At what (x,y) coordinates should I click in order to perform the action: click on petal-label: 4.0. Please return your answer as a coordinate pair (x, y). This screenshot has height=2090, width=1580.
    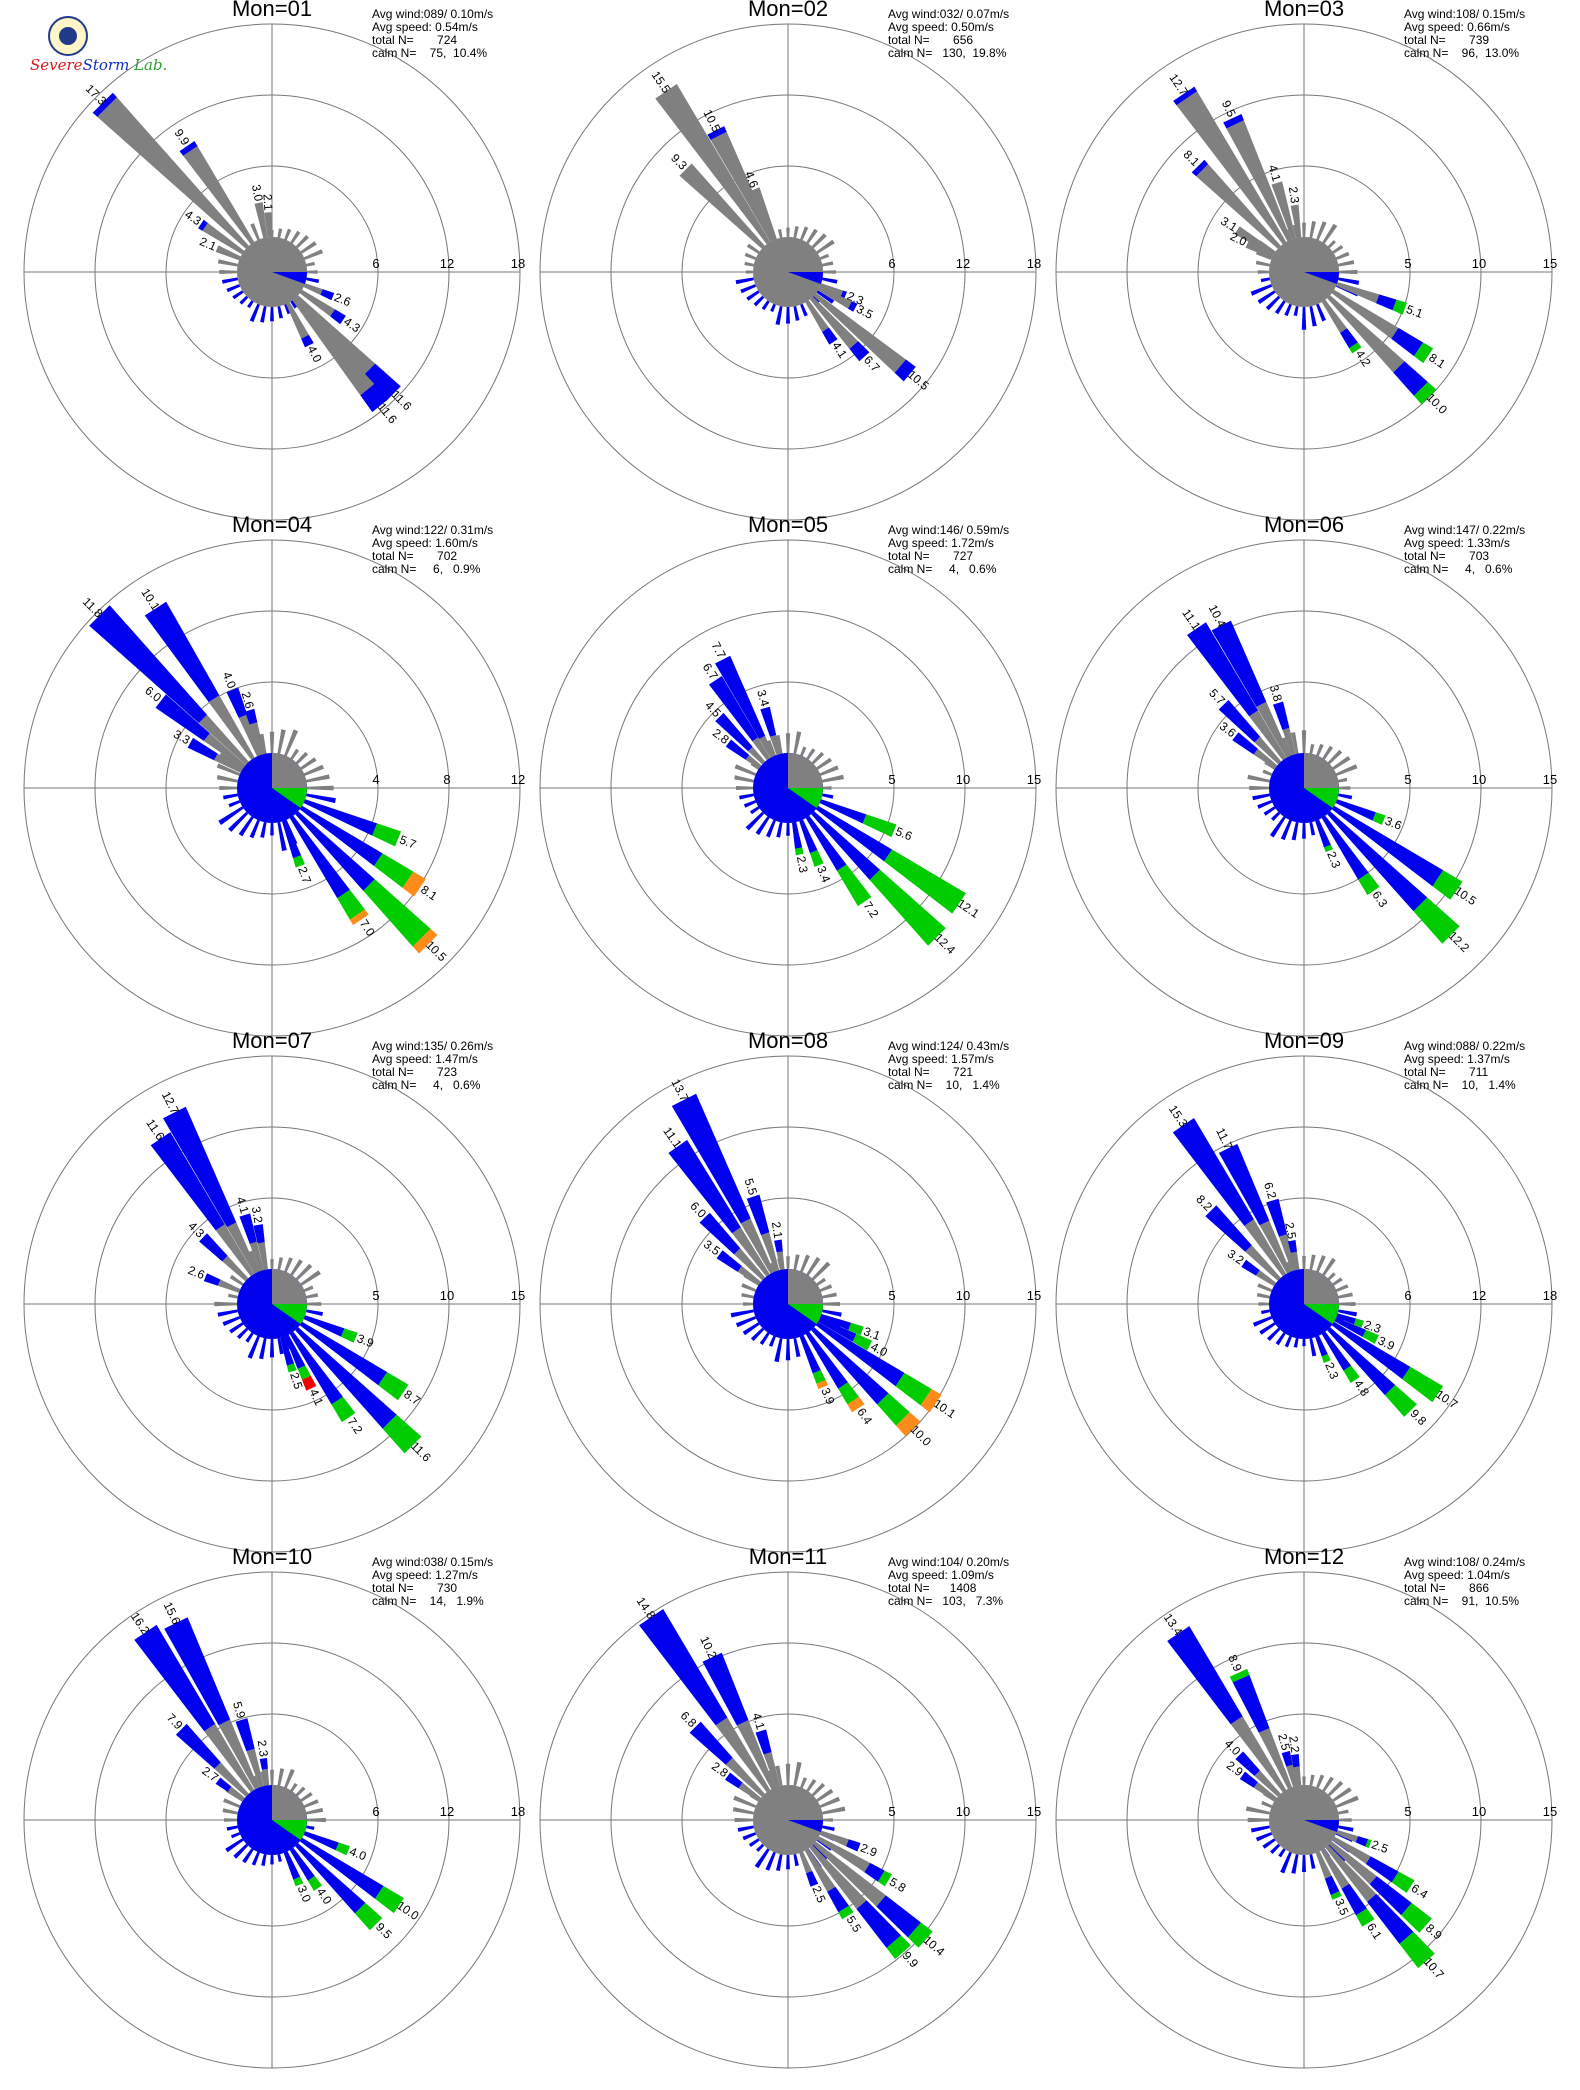
    Looking at the image, I should click on (879, 1349).